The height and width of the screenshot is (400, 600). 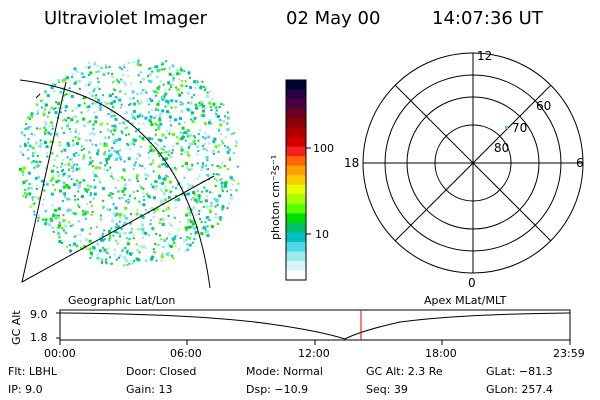 What do you see at coordinates (313, 327) in the screenshot?
I see `gc-alt-timeline` at bounding box center [313, 327].